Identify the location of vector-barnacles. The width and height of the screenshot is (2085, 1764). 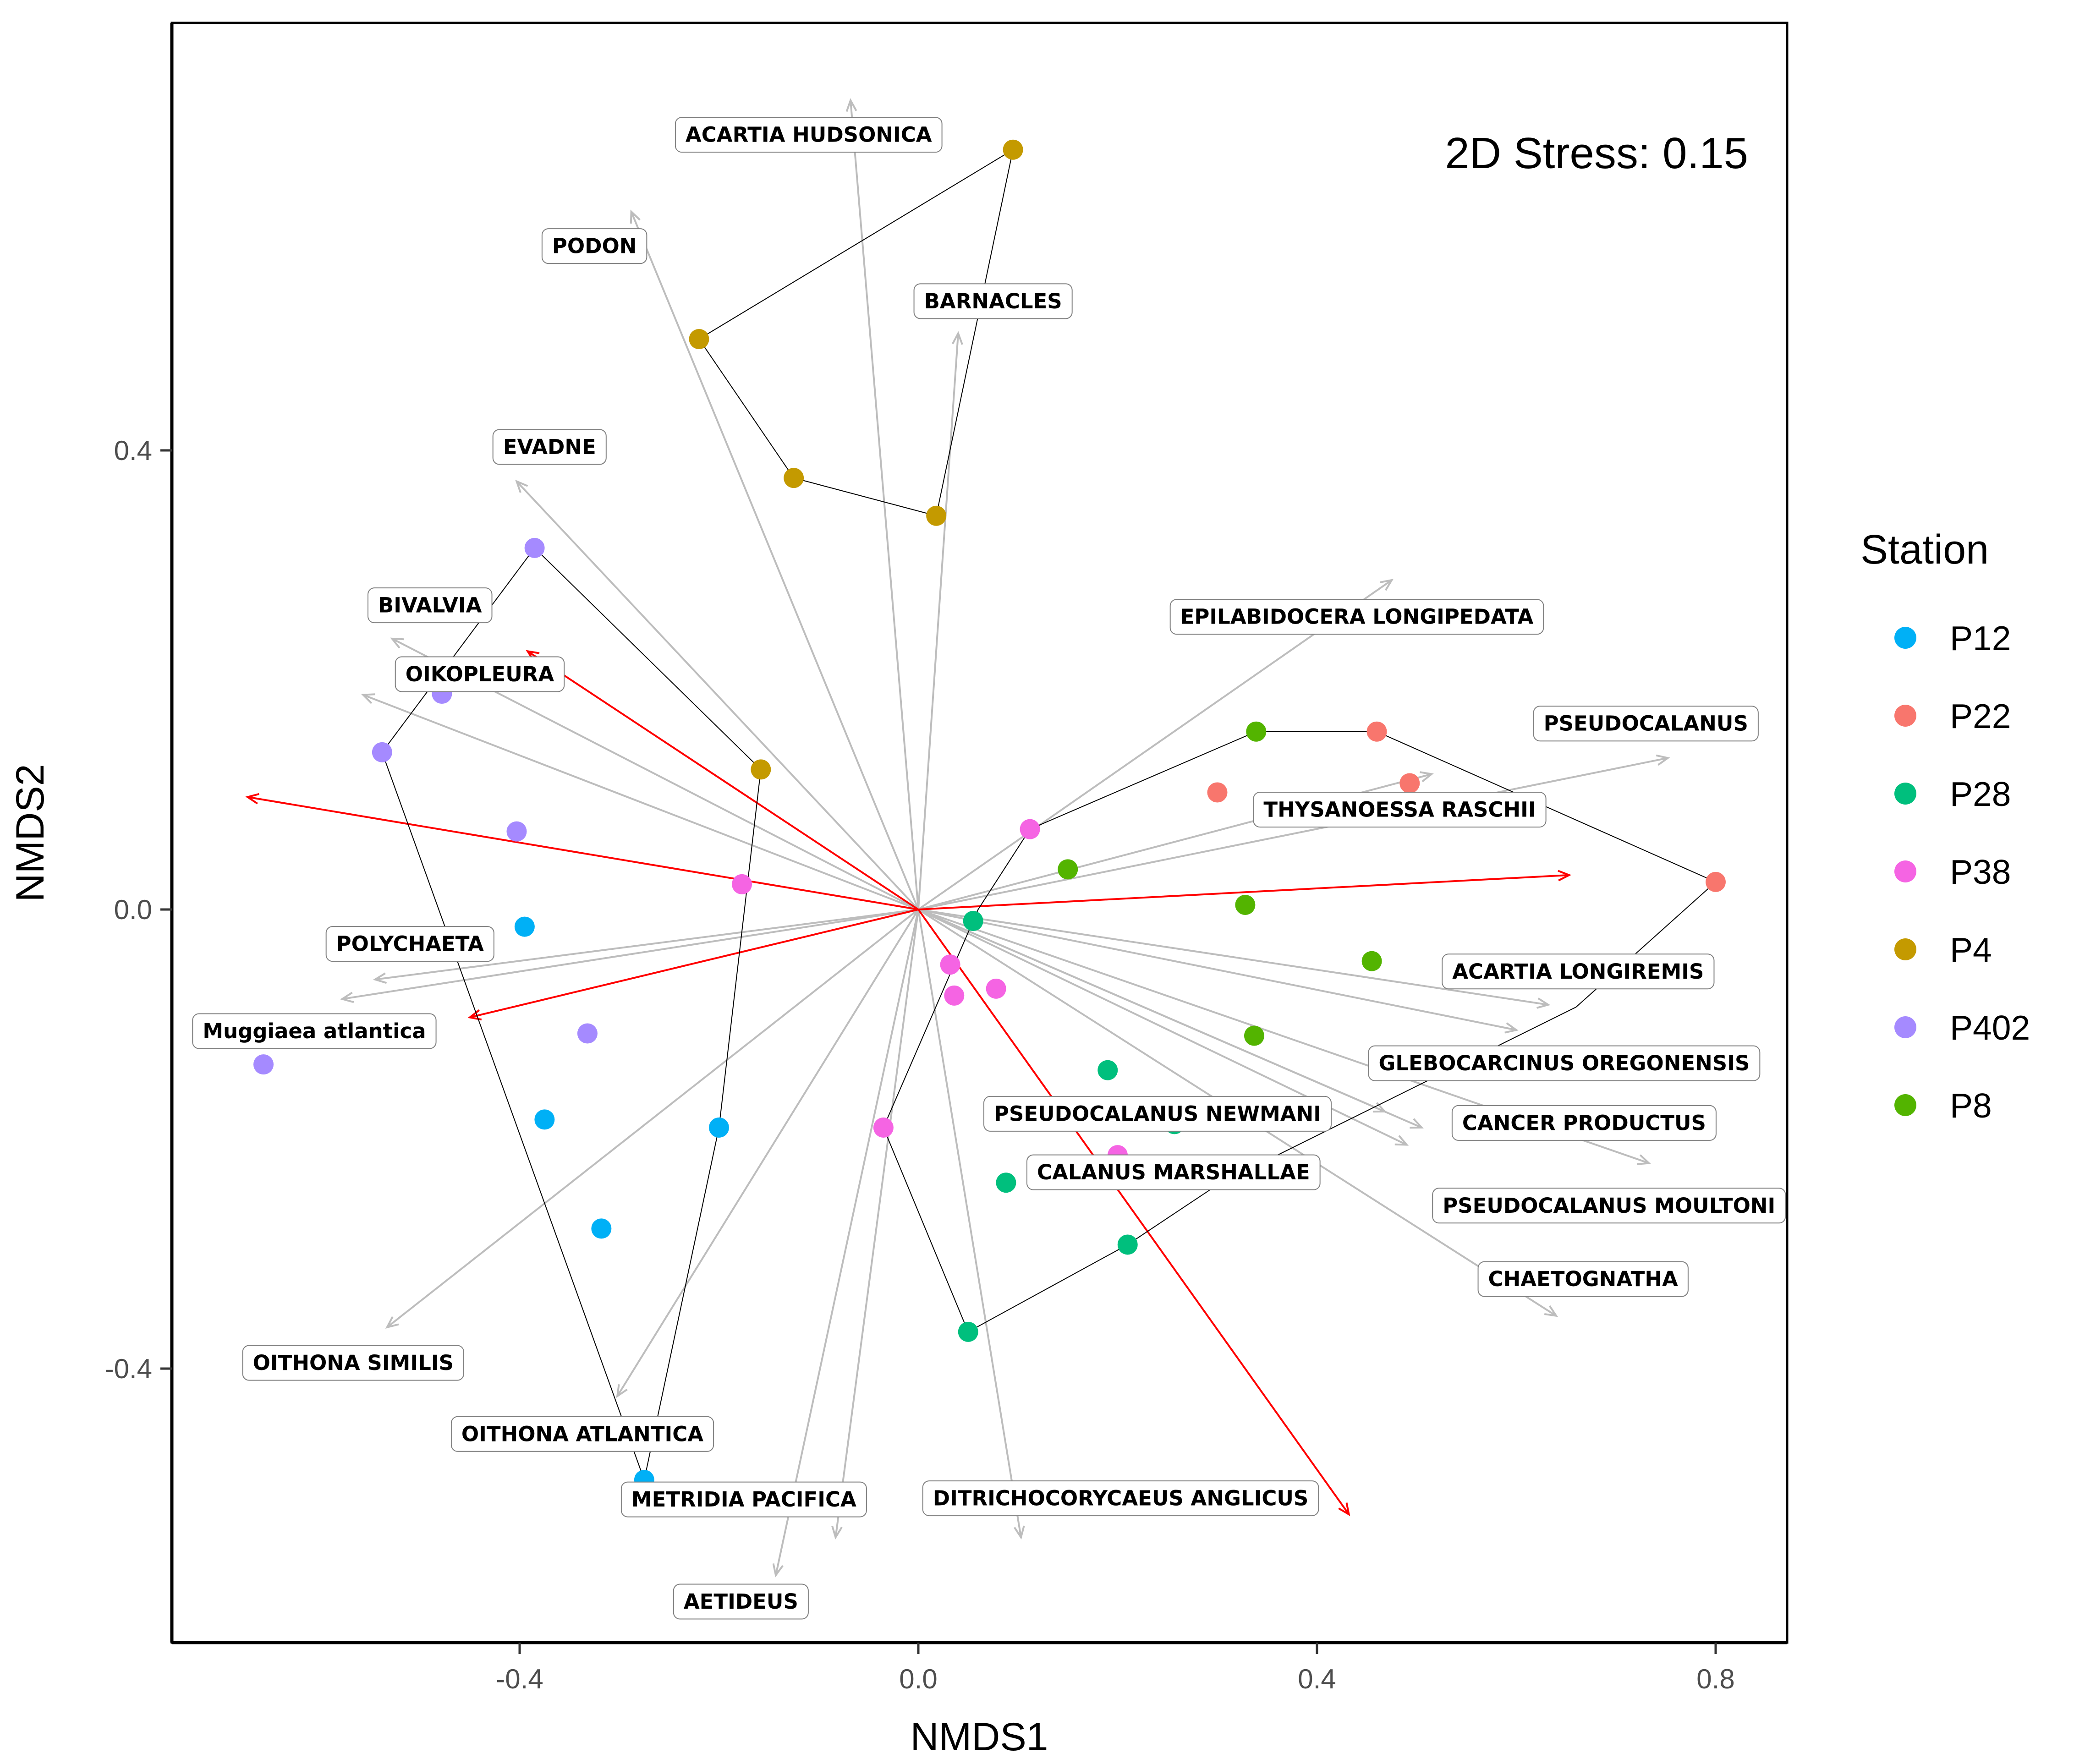
(940, 620).